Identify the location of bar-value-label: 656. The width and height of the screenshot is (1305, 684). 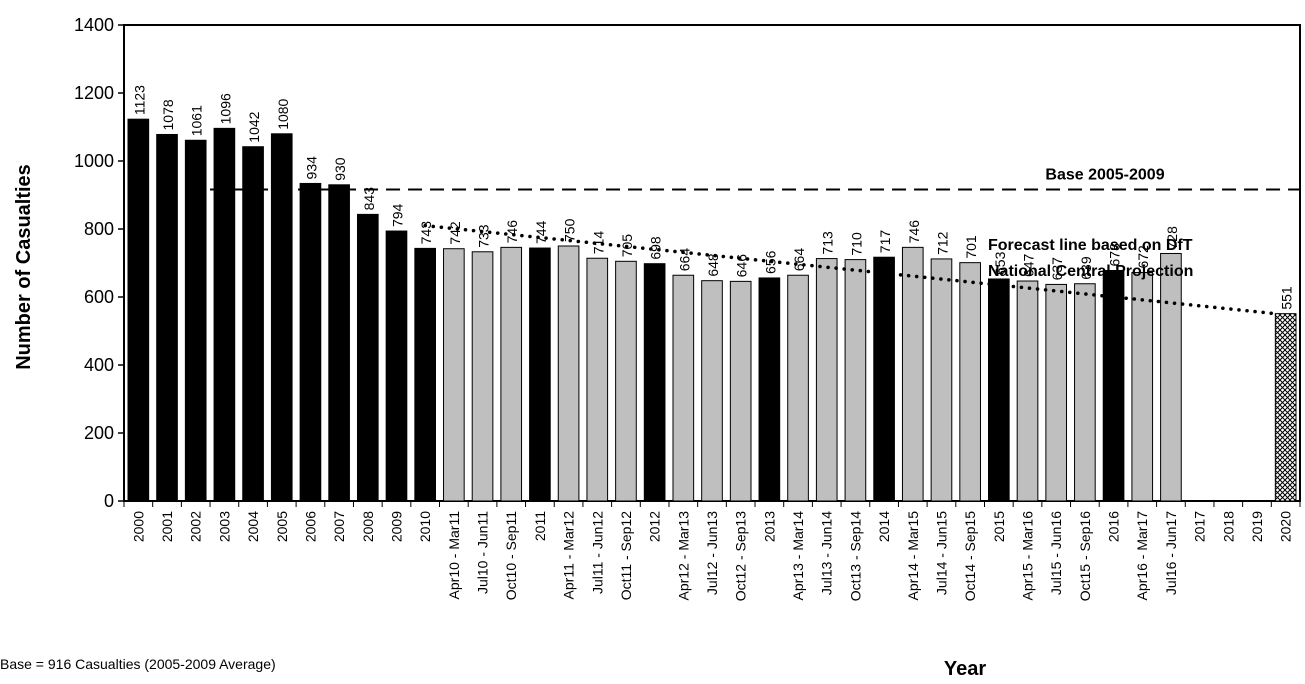
(770, 262).